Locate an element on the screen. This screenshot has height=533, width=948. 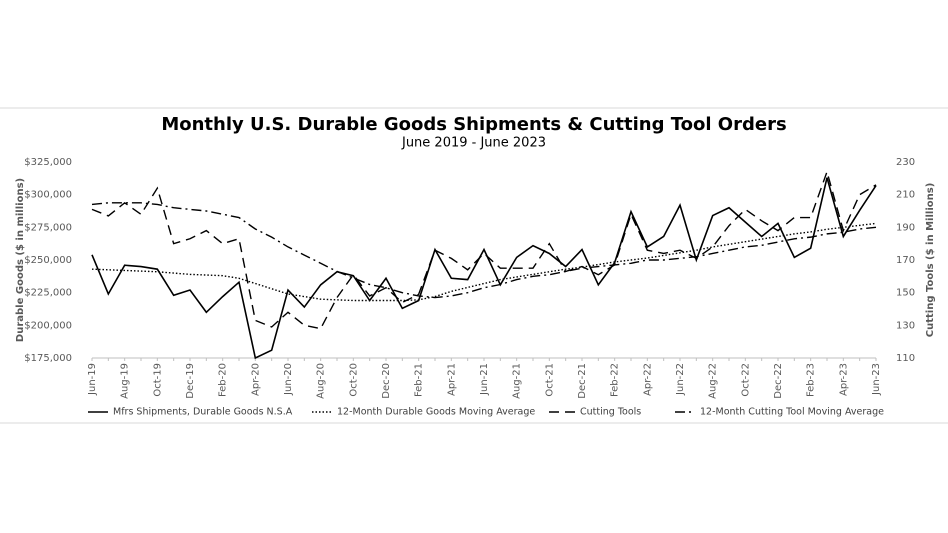
y2-tick-label: 230 is located at coordinates (905, 162).